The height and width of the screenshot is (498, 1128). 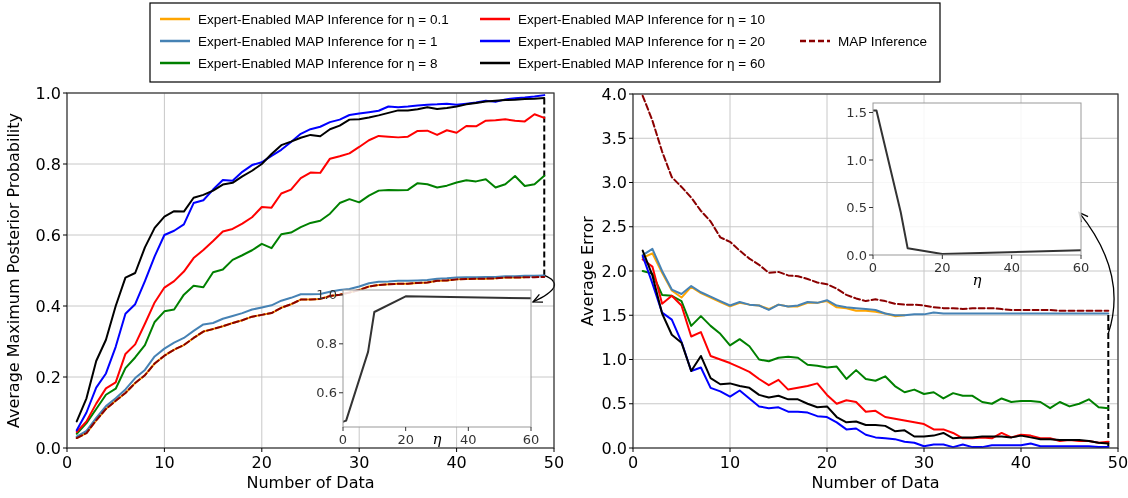 What do you see at coordinates (642, 19) in the screenshot?
I see `legend-label: Expert-Enabled MAP Inference for η = 10` at bounding box center [642, 19].